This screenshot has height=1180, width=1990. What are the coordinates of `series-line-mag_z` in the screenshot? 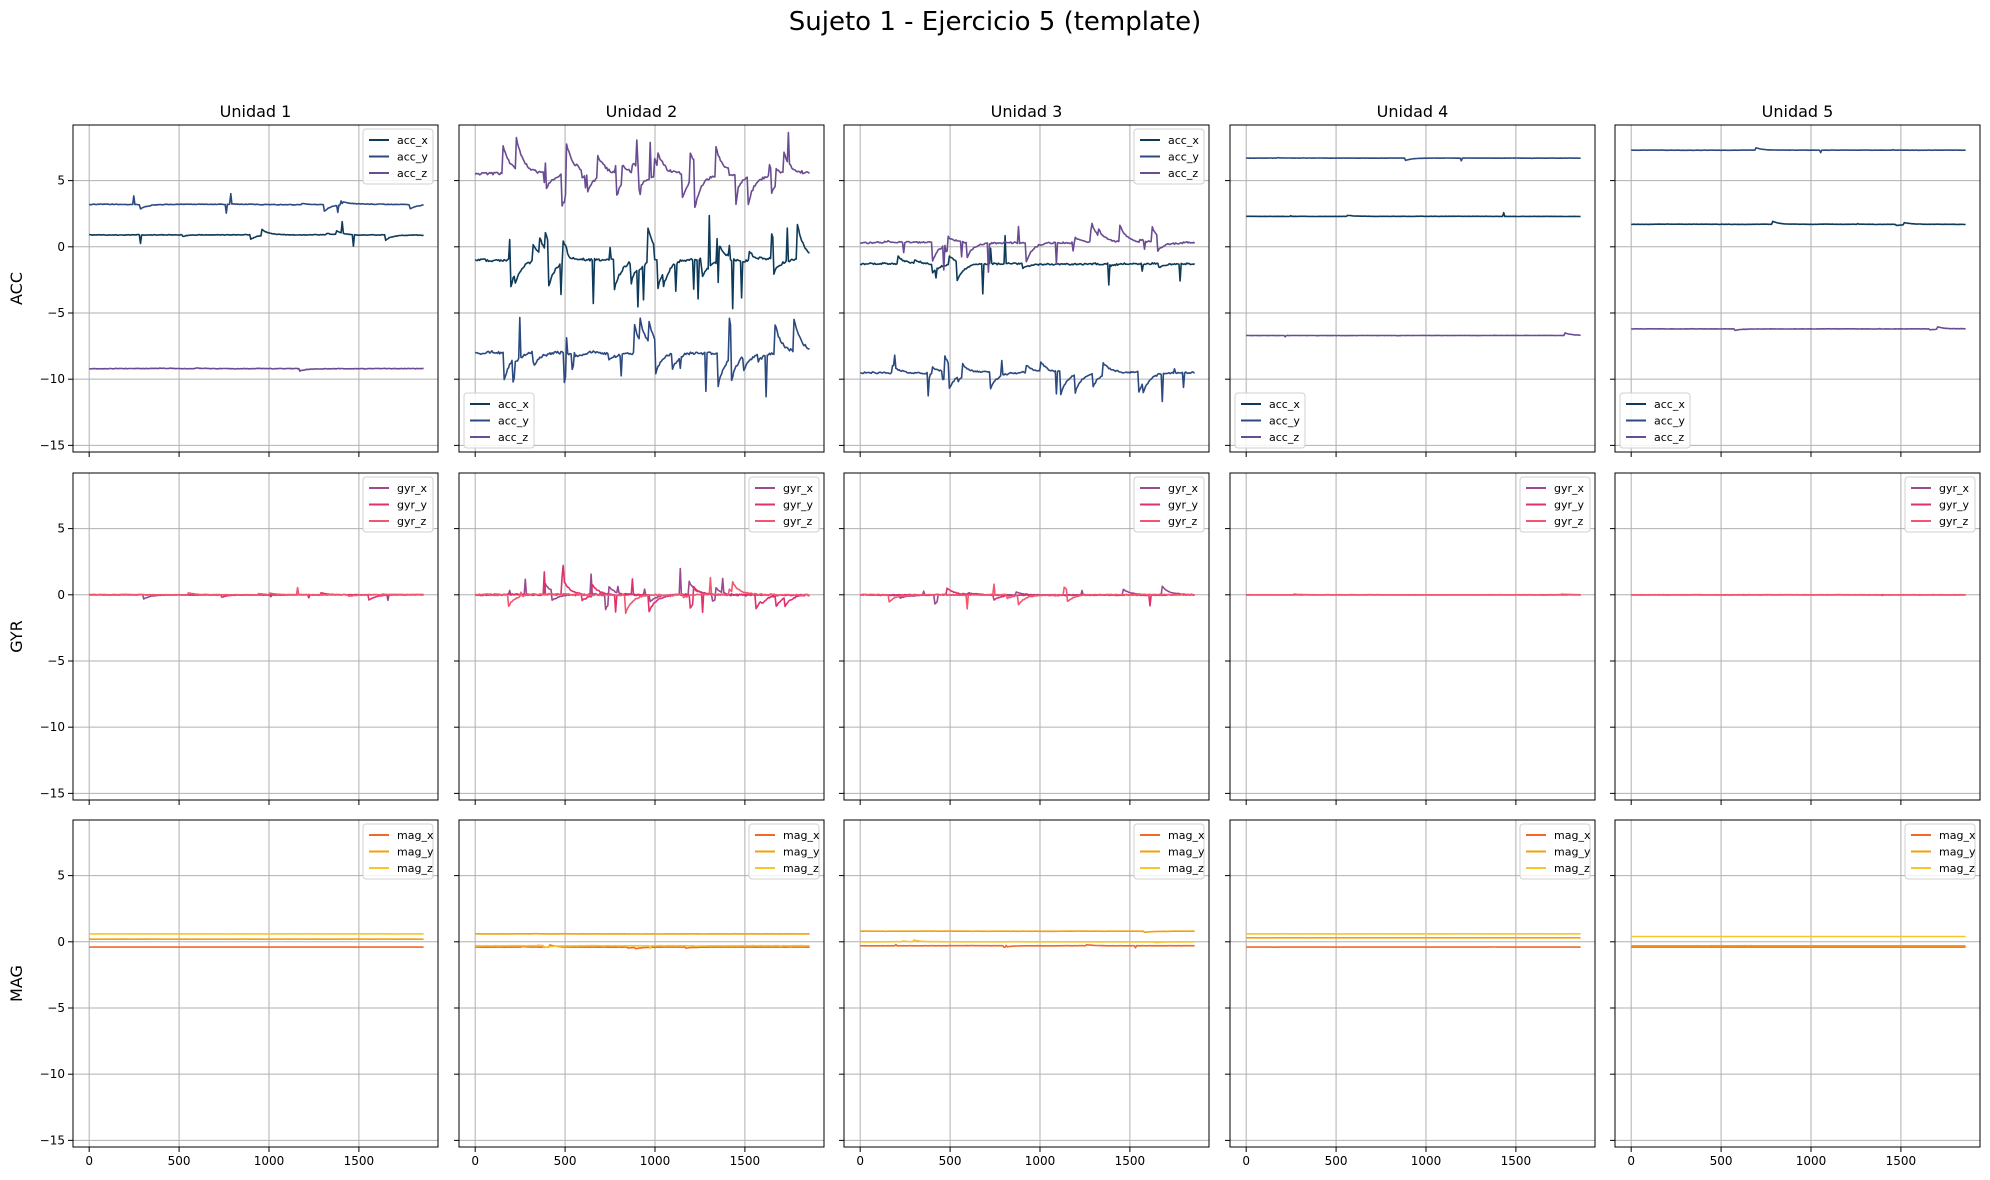 It's located at (642, 947).